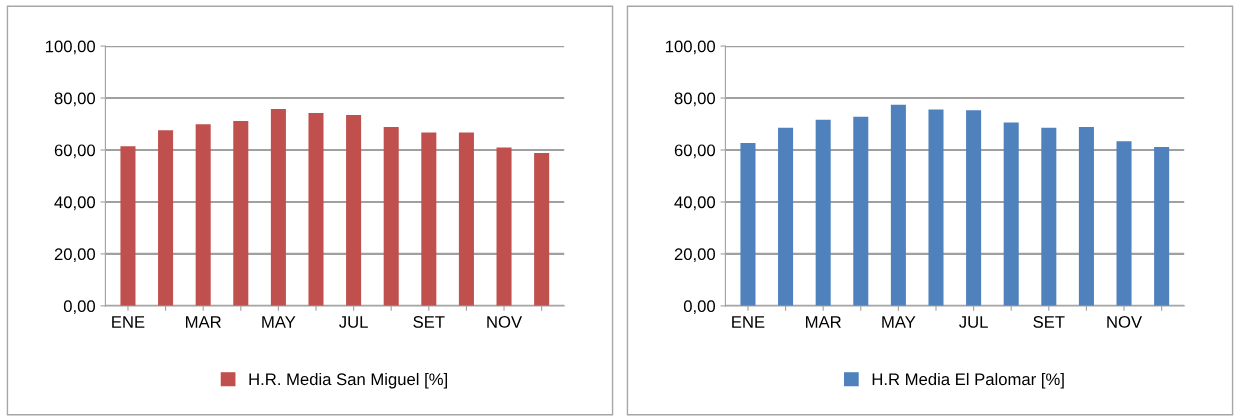 The image size is (1240, 419). Describe the element at coordinates (348, 380) in the screenshot. I see `legend-label: H.R. Media San Miguel [%]` at that location.